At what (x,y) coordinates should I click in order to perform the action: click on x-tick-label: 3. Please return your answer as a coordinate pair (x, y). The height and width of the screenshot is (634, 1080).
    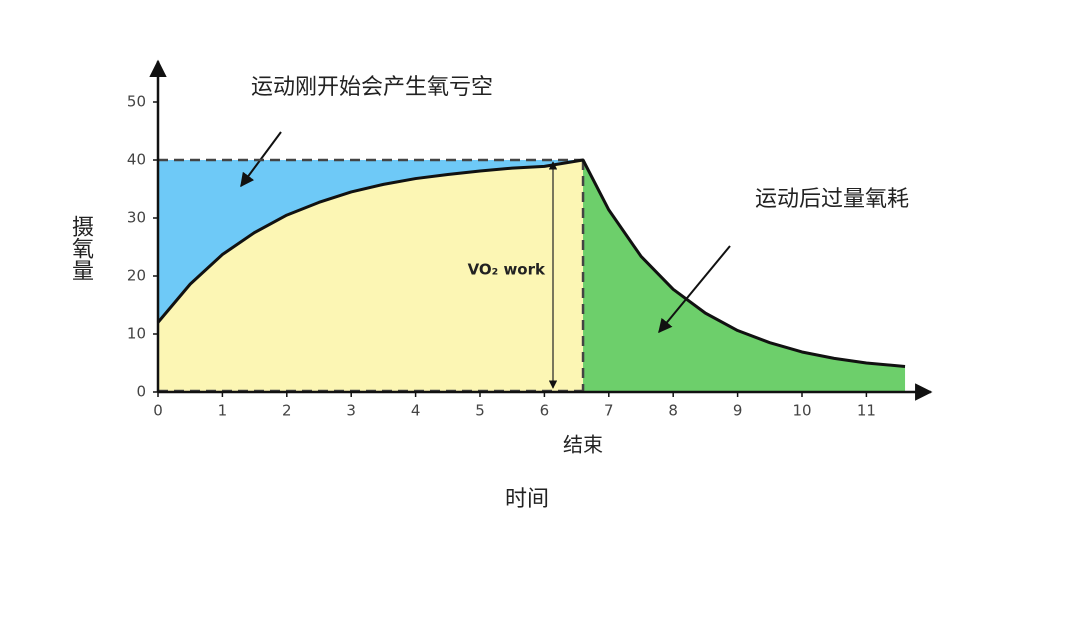
    Looking at the image, I should click on (351, 411).